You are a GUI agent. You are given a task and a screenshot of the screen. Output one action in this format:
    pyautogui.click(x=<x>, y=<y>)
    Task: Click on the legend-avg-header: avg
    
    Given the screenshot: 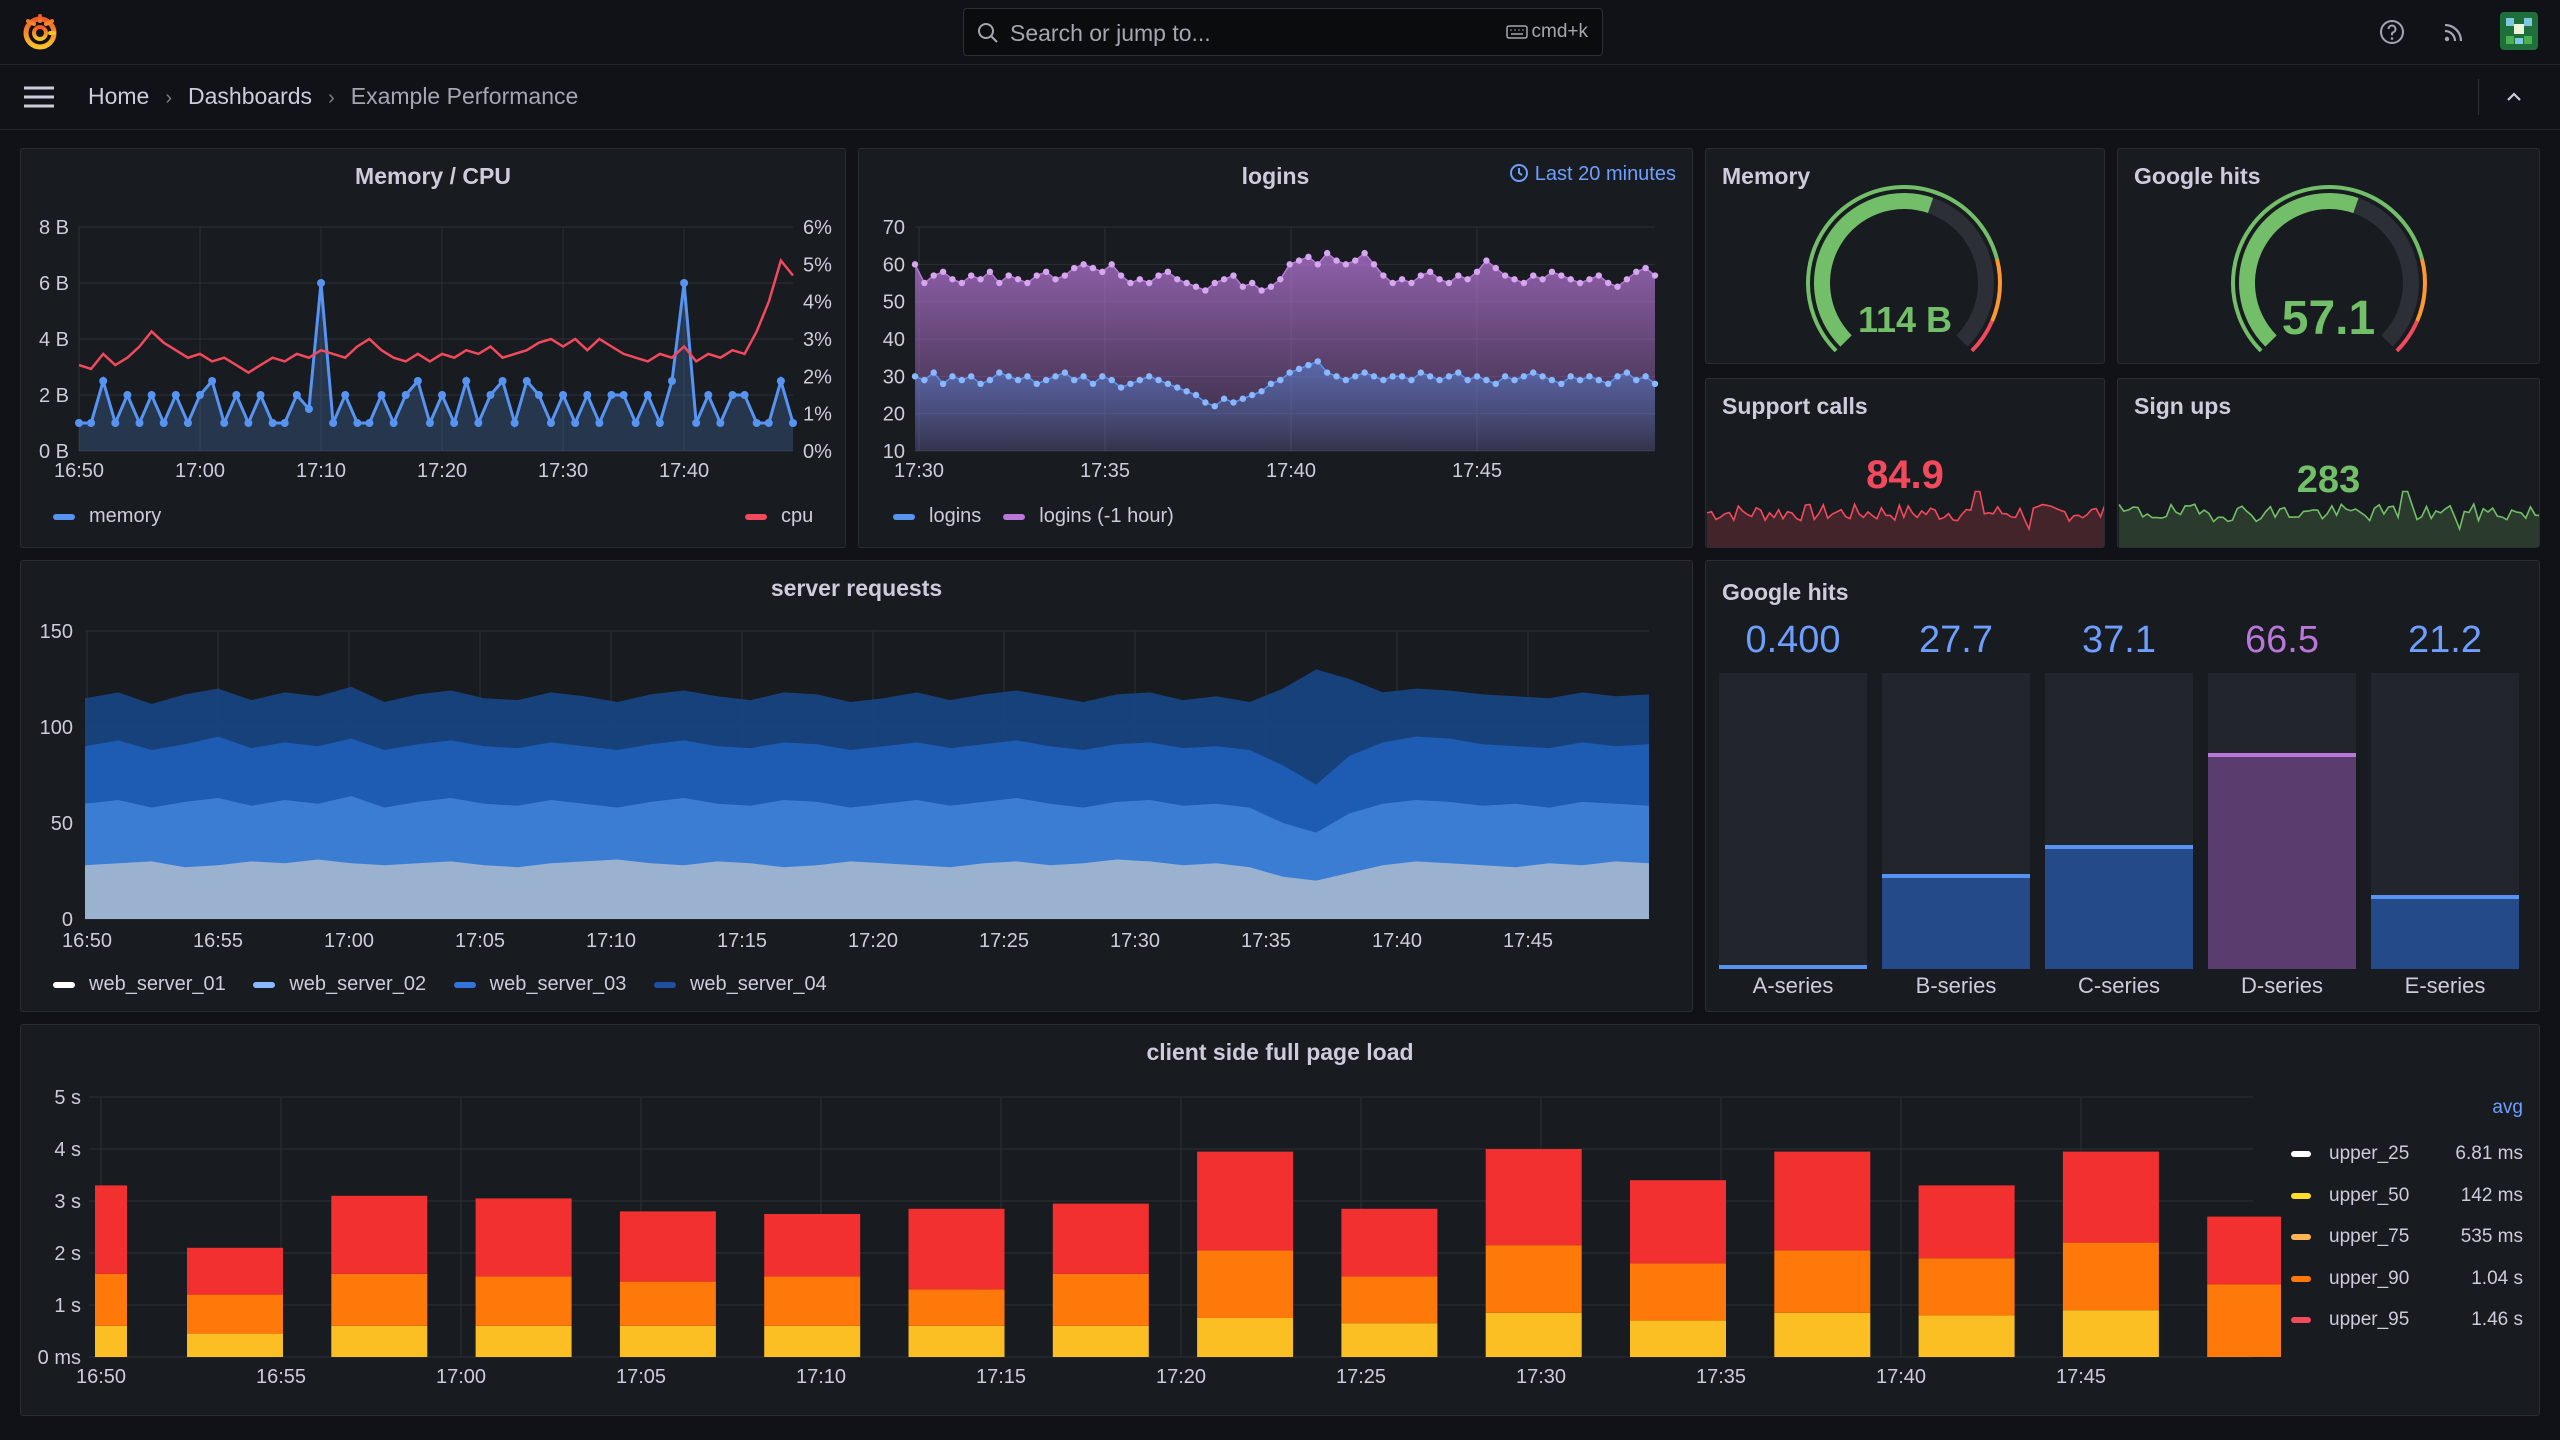 What is the action you would take?
    pyautogui.click(x=2507, y=1107)
    